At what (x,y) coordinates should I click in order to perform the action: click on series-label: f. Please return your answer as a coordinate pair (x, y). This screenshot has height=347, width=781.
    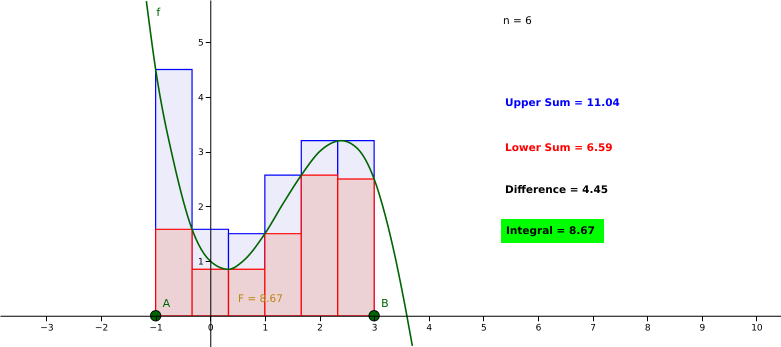
    Looking at the image, I should click on (159, 13).